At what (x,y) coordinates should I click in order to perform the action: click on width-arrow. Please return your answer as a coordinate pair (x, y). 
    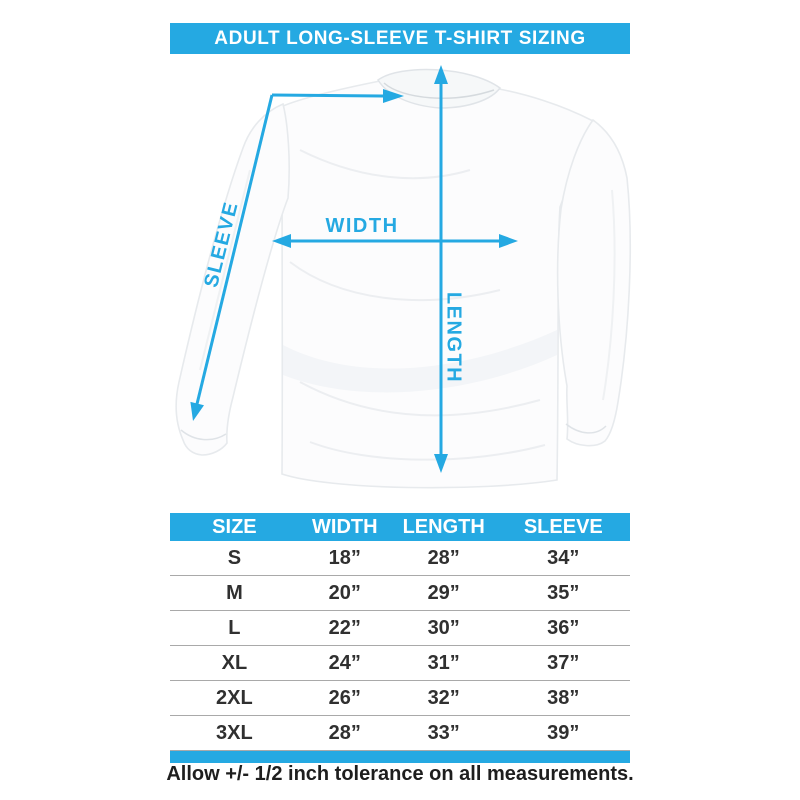
    Looking at the image, I should click on (395, 241).